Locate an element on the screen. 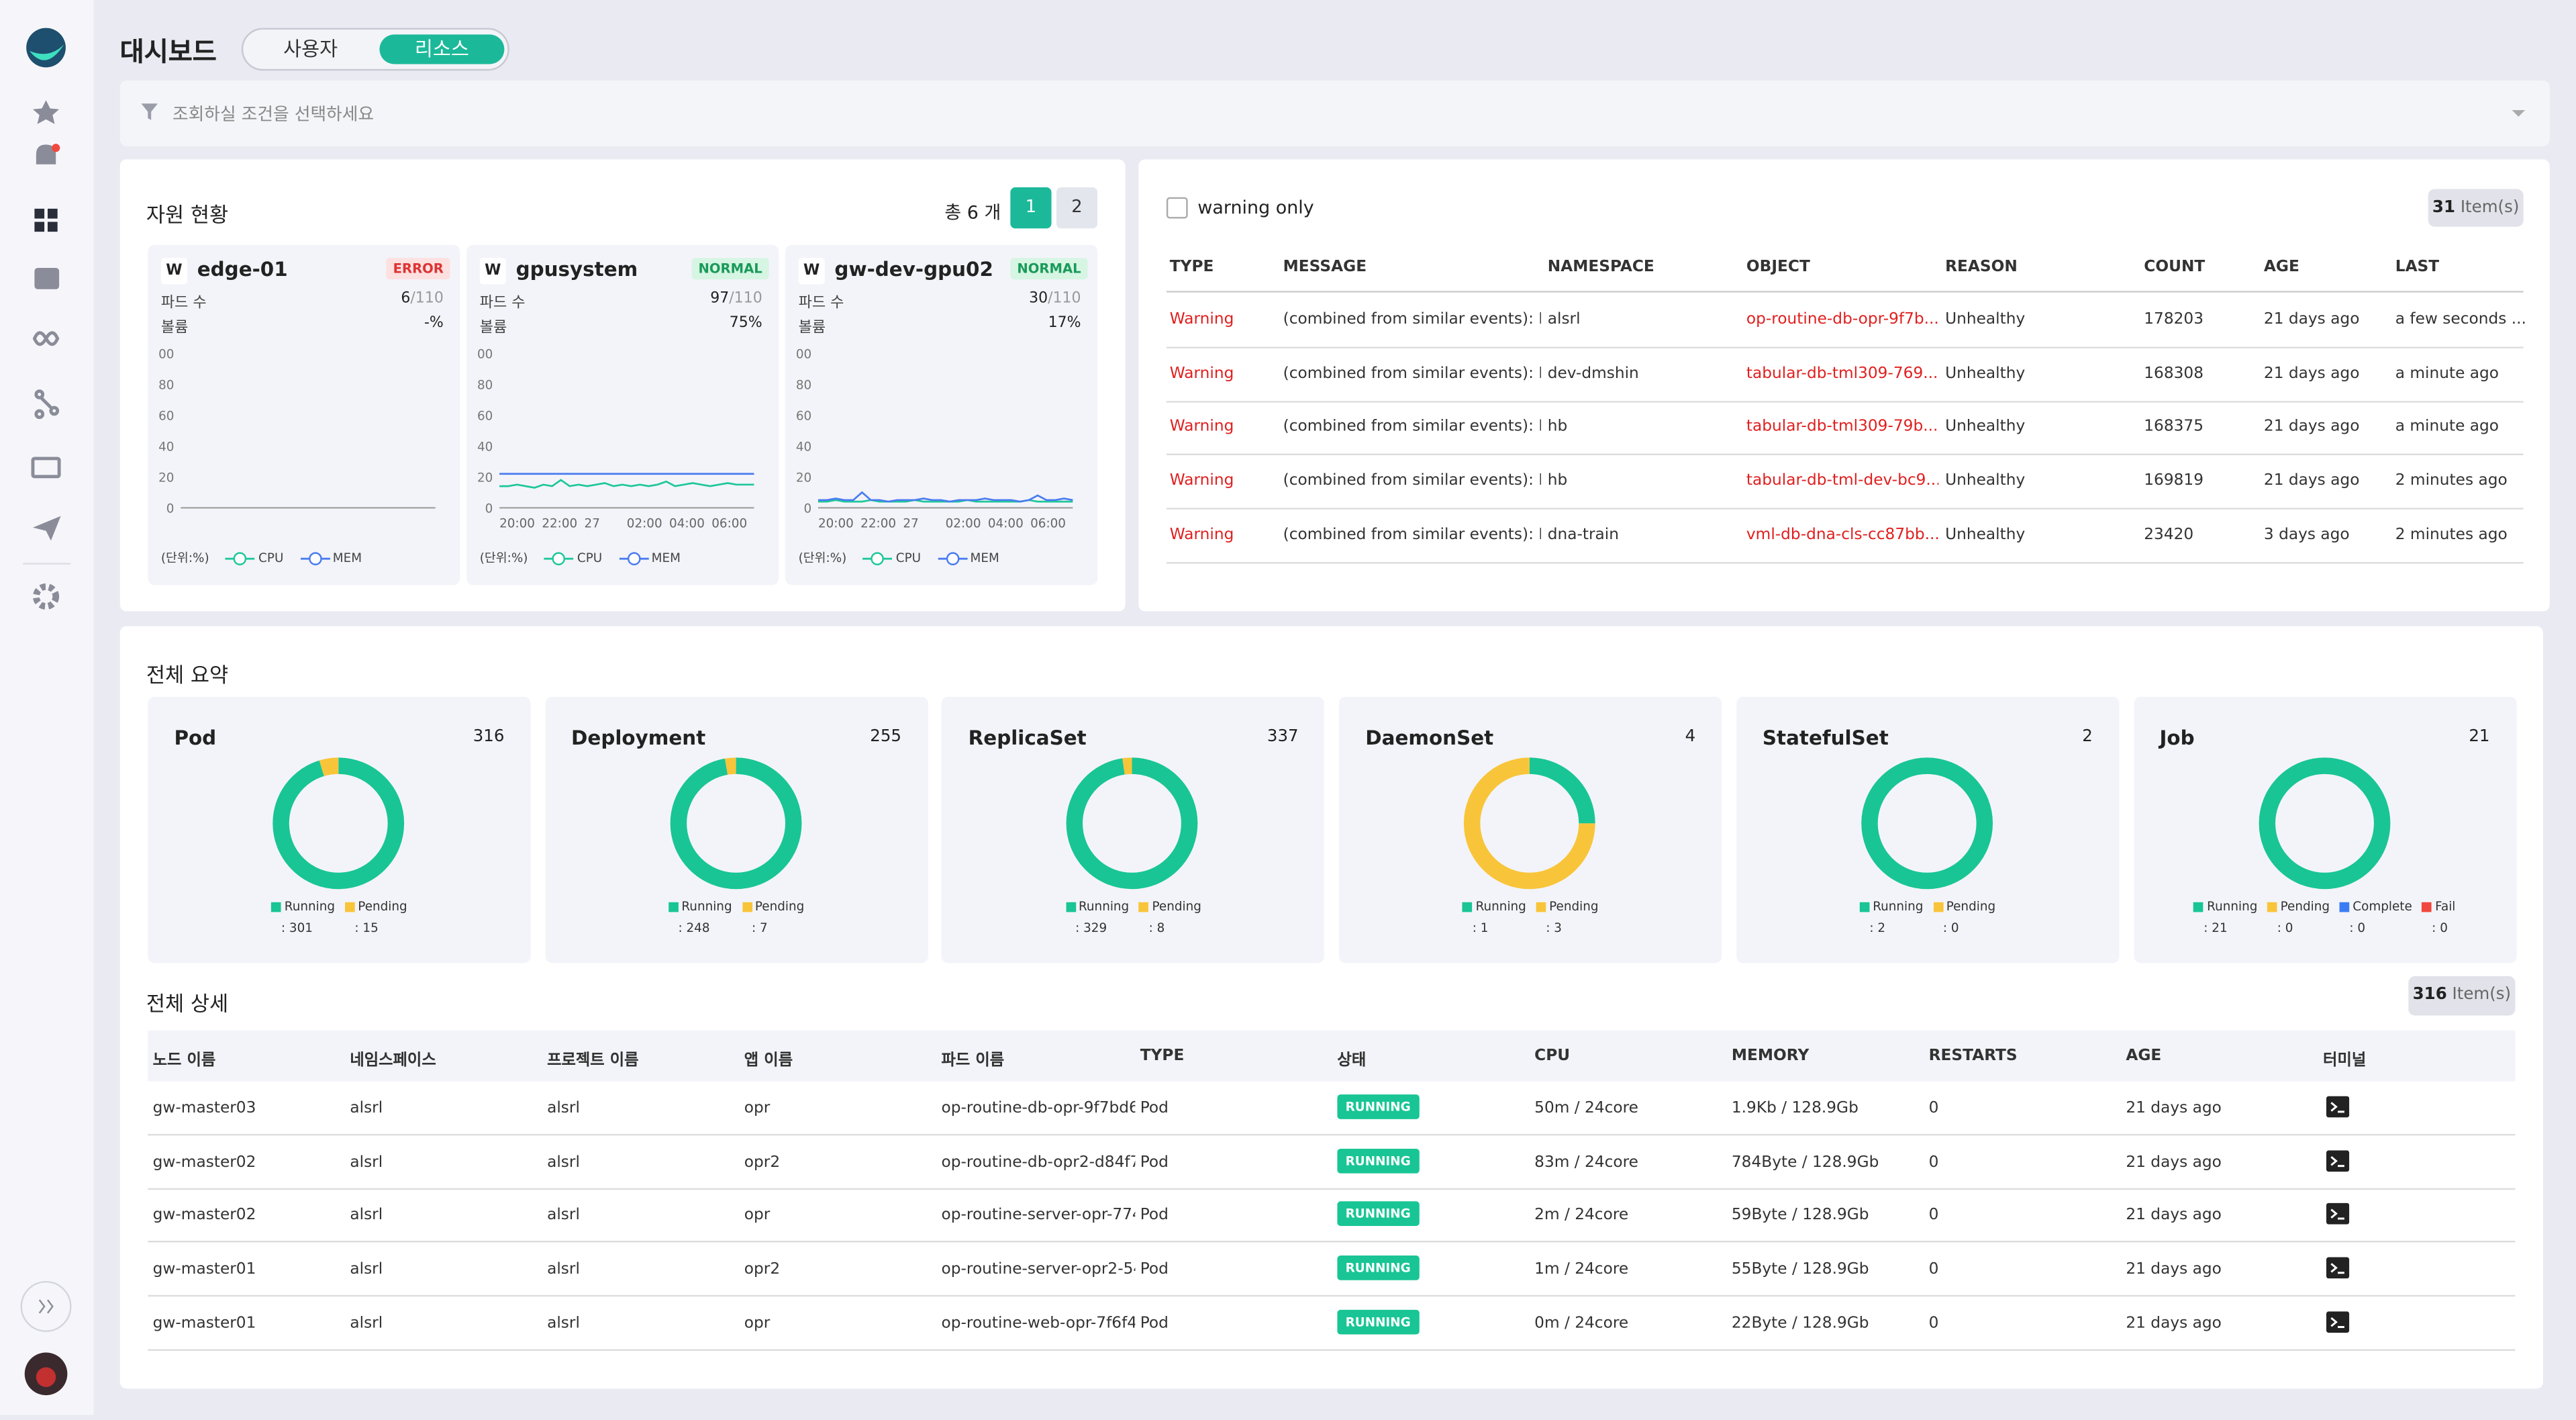 This screenshot has width=2576, height=1420. icon-bell is located at coordinates (46, 154).